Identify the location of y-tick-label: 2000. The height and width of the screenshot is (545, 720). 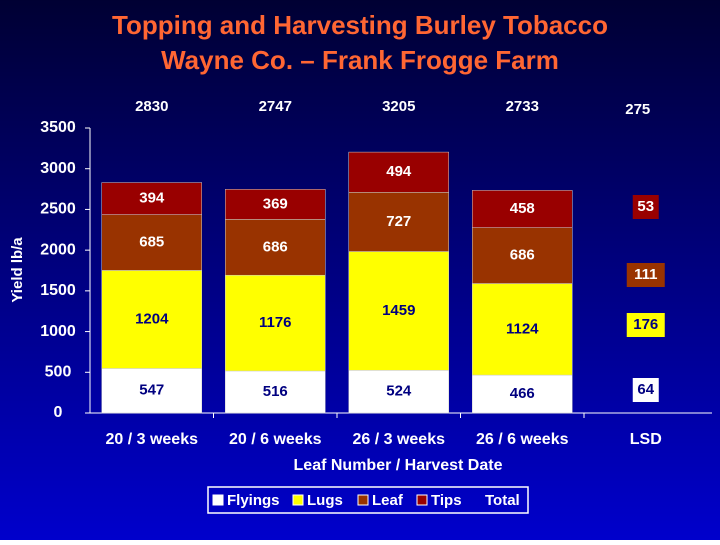
(58, 249).